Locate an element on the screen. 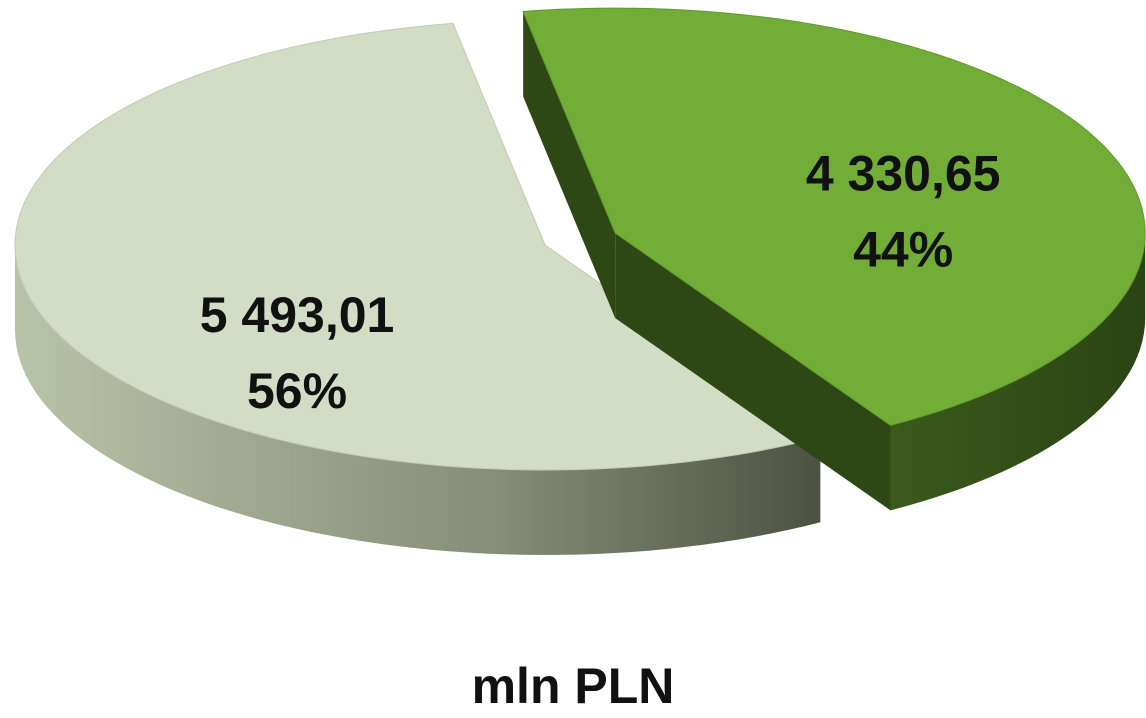  value-label: 5 493,01 is located at coordinates (297, 315).